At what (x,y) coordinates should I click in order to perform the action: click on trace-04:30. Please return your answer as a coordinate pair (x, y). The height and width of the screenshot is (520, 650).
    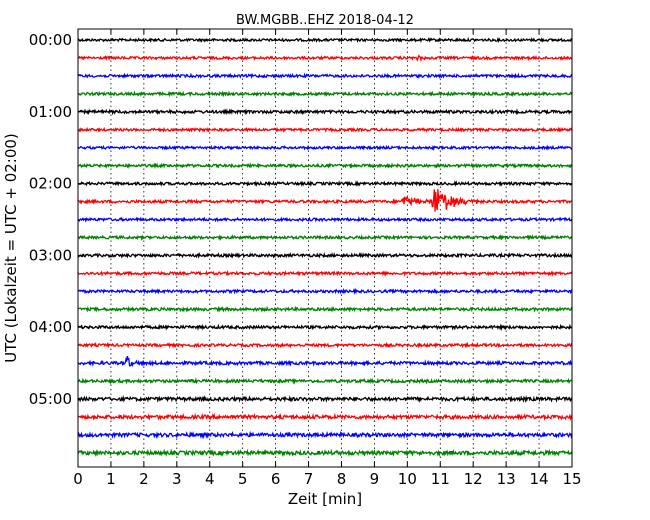
    Looking at the image, I should click on (325, 361).